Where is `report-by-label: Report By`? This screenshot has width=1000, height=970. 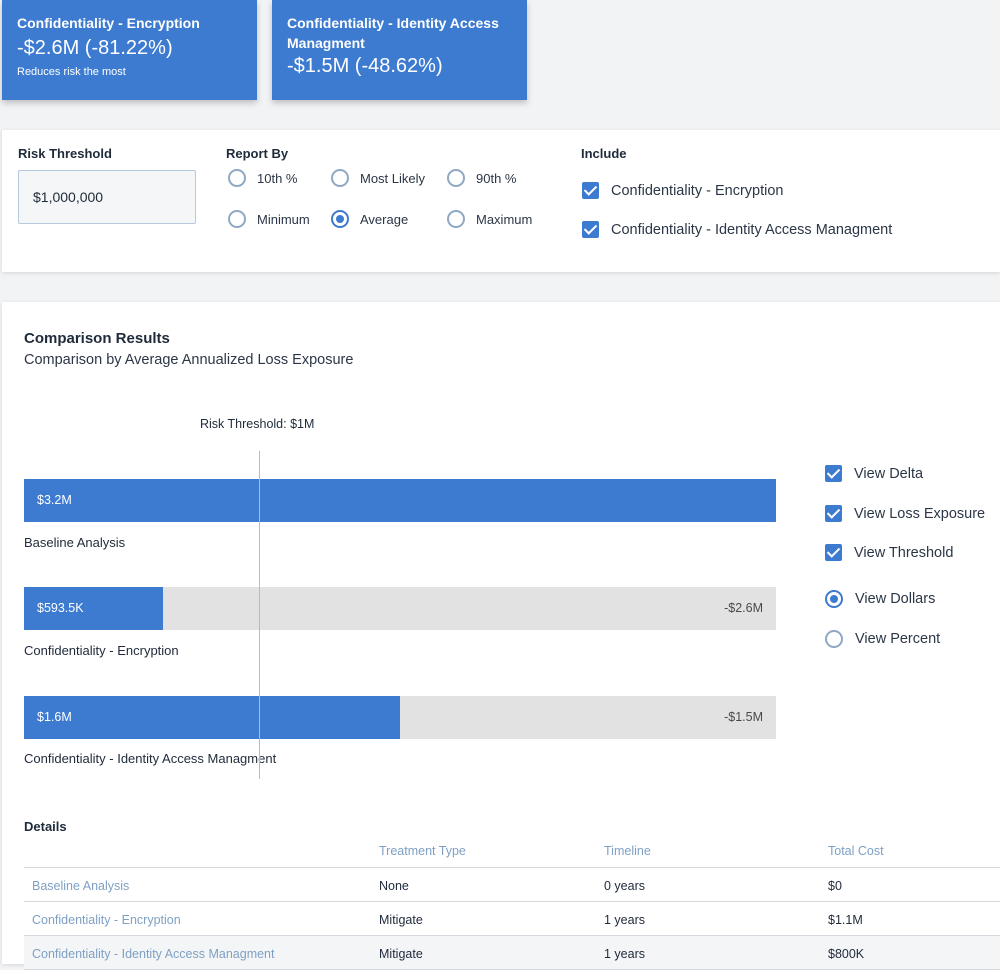 report-by-label: Report By is located at coordinates (257, 153).